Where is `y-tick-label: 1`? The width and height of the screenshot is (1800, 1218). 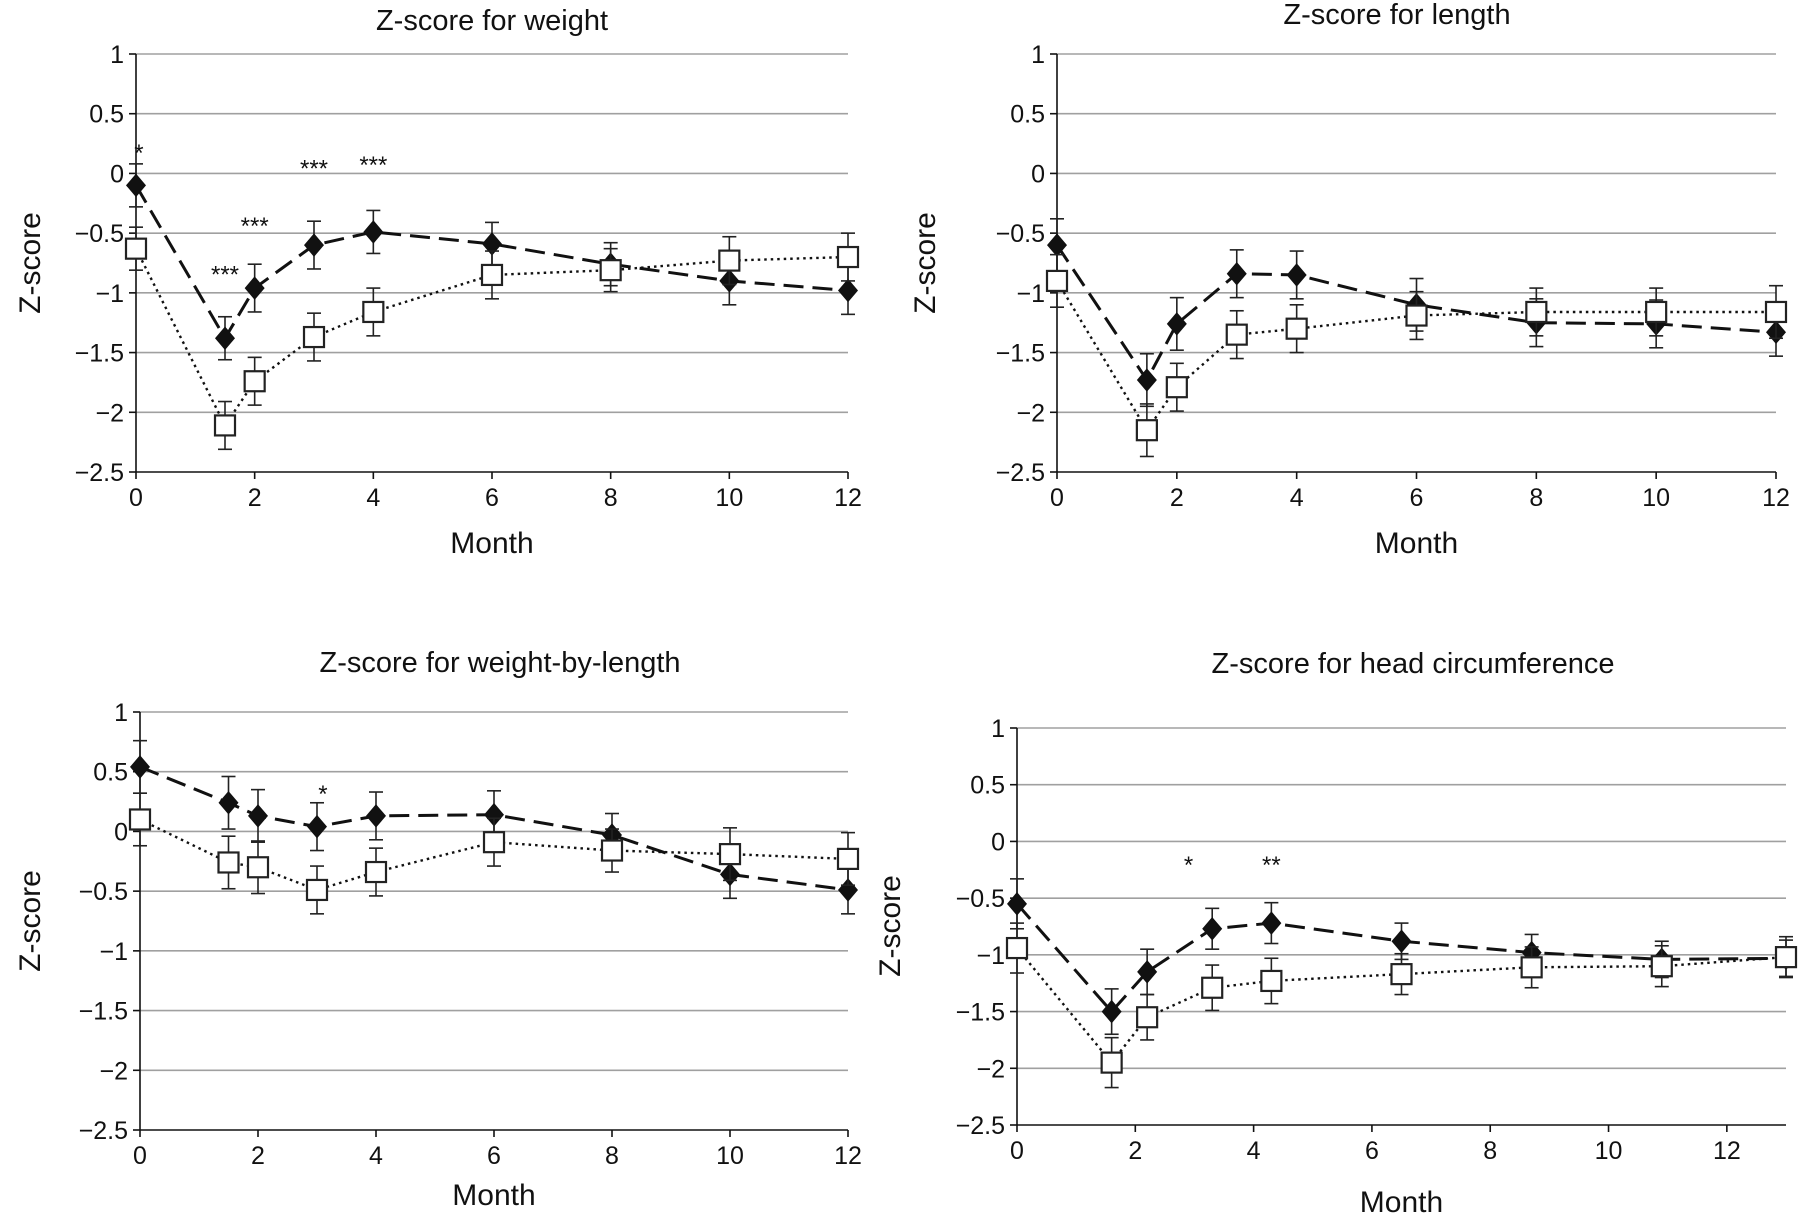 y-tick-label: 1 is located at coordinates (117, 55).